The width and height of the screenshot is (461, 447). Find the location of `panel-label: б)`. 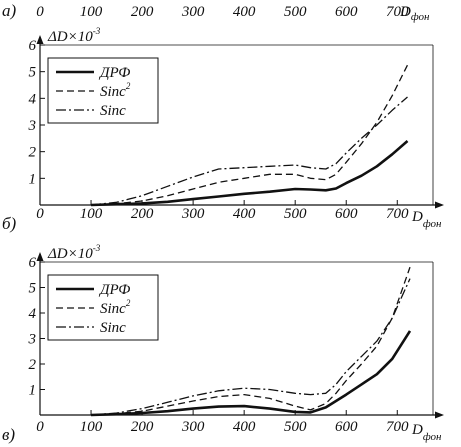

panel-label: б) is located at coordinates (9, 223).